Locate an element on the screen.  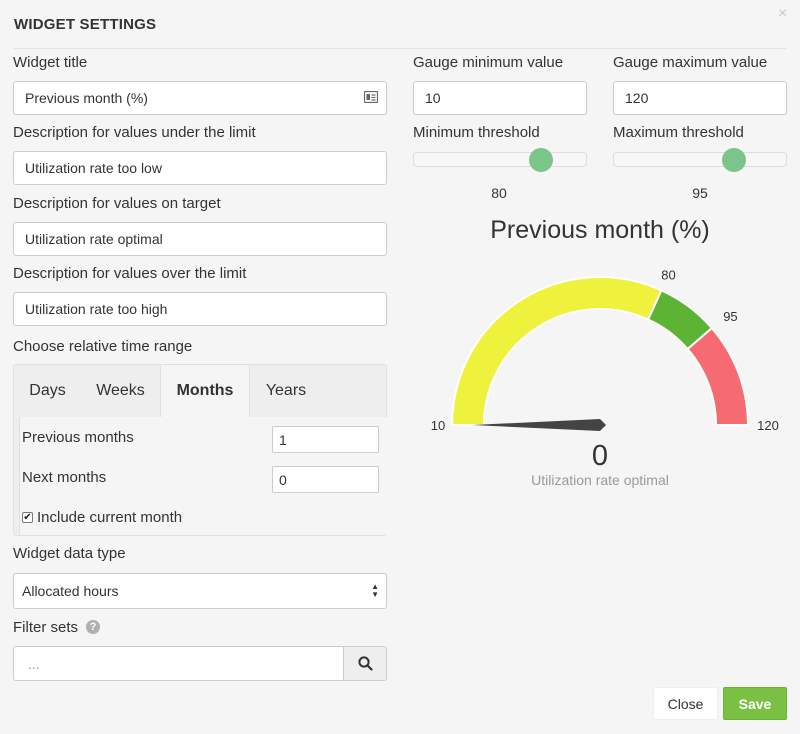
gauge-max-value: 120 is located at coordinates (637, 98).